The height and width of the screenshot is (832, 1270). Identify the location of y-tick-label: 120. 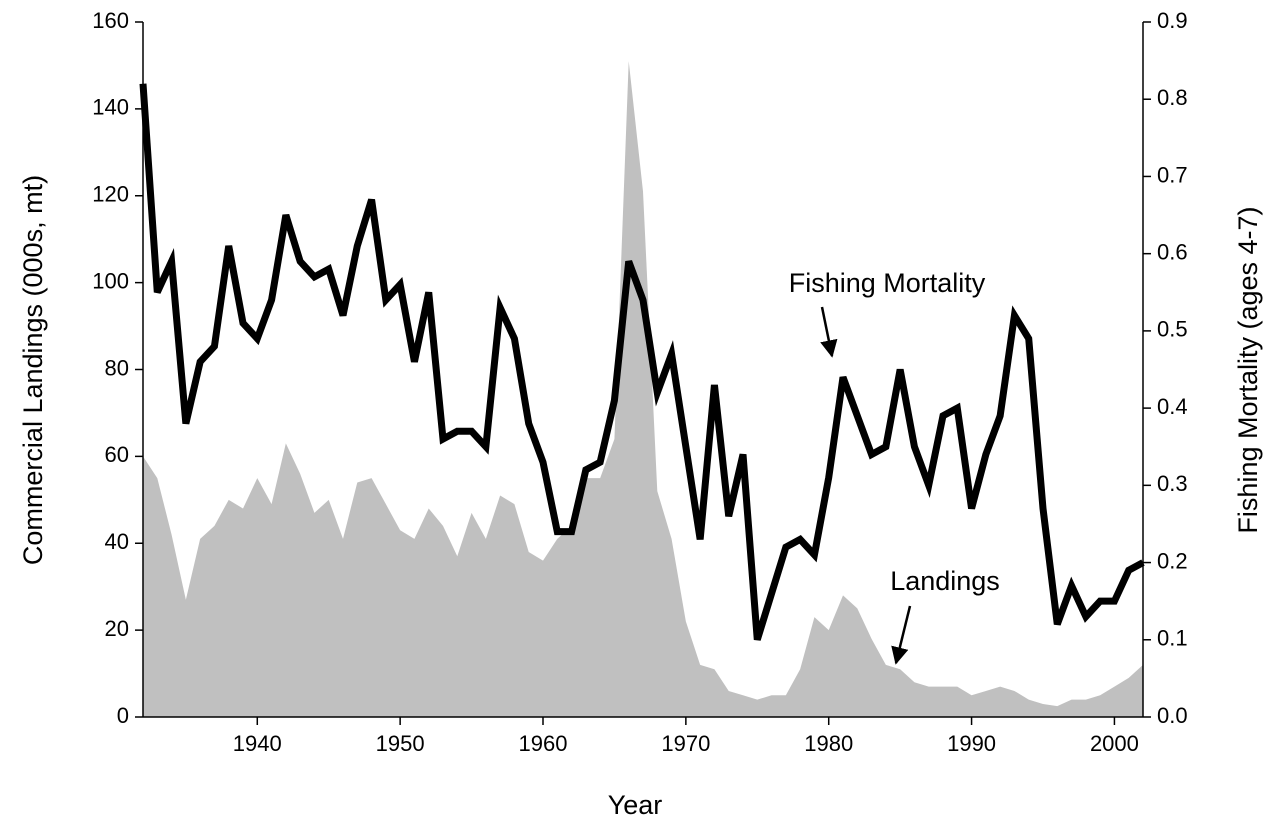
(110, 194).